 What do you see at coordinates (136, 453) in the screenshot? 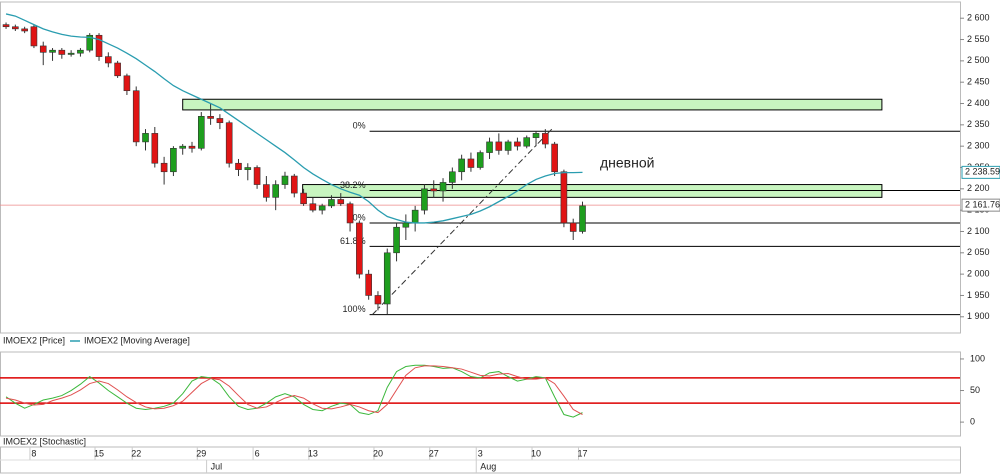
I see `x-tick-label: 22` at bounding box center [136, 453].